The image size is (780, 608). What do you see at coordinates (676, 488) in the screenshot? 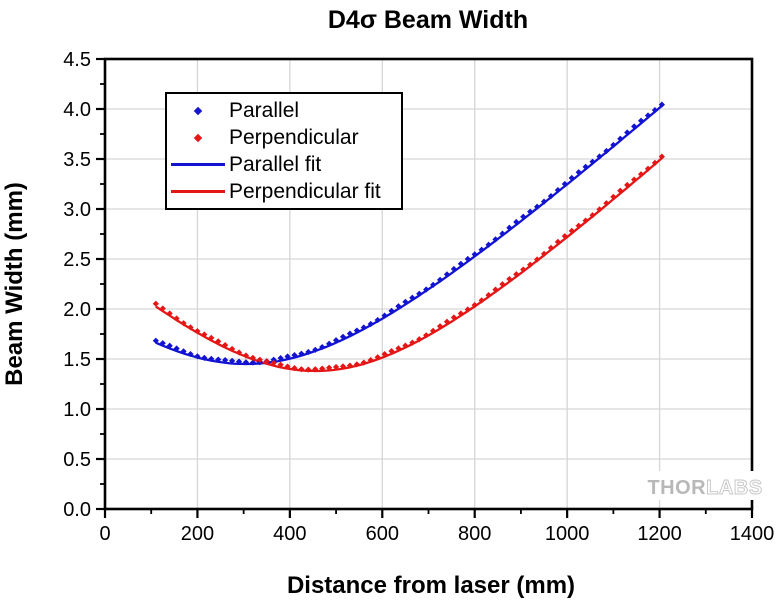
I see `watermark-thor: THOR` at bounding box center [676, 488].